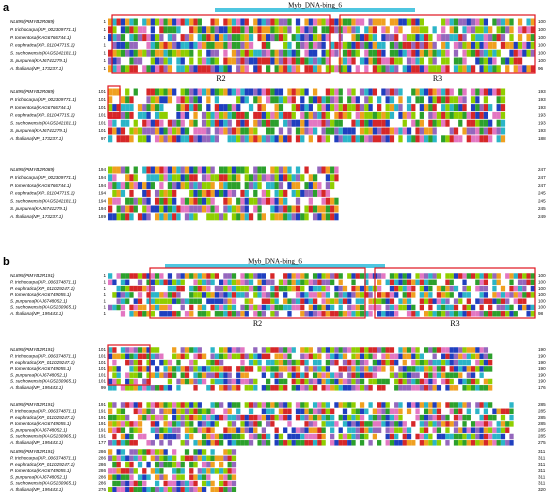 The image size is (550, 492). I want to click on motif-label: R2, so click(220, 78).